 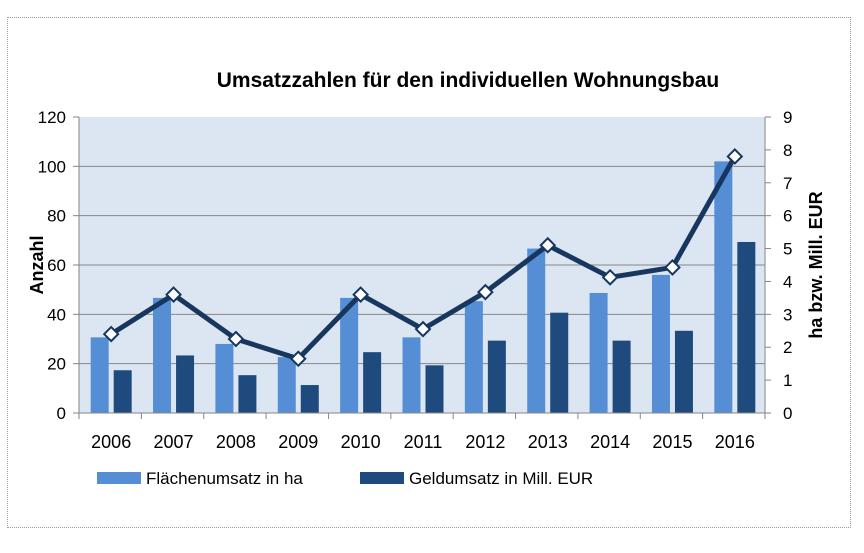 I want to click on y-right-tick-label: 8, so click(x=787, y=150).